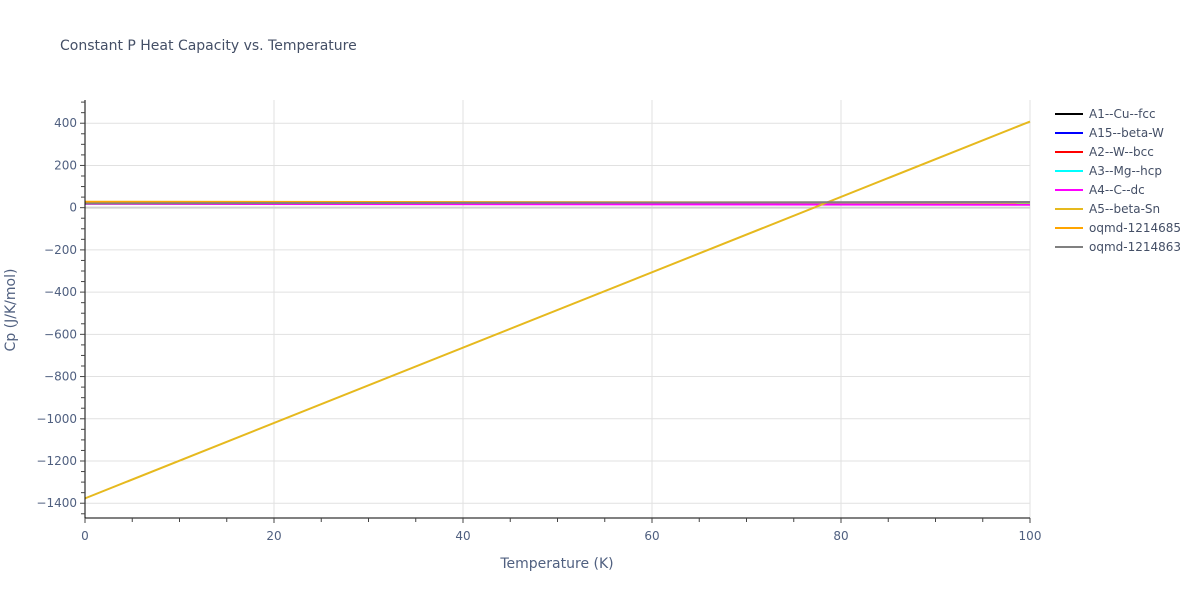 The image size is (1200, 600). What do you see at coordinates (840, 536) in the screenshot?
I see `x-tick-label: 80` at bounding box center [840, 536].